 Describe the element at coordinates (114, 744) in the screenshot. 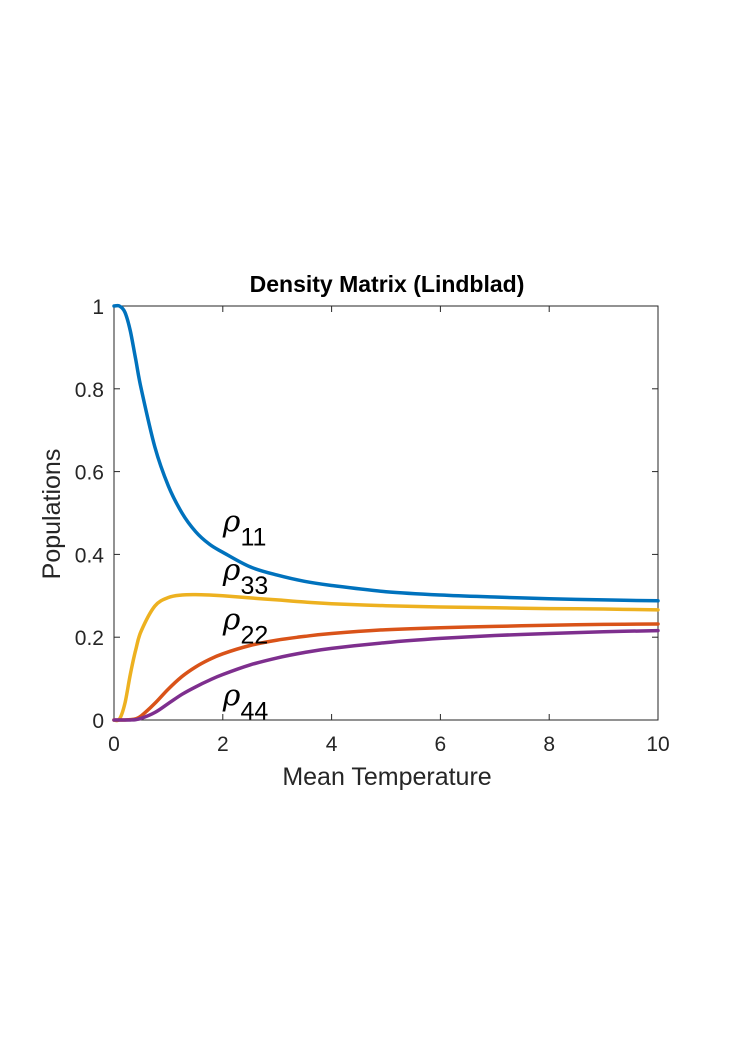

I see `x-tick-label: 0` at that location.